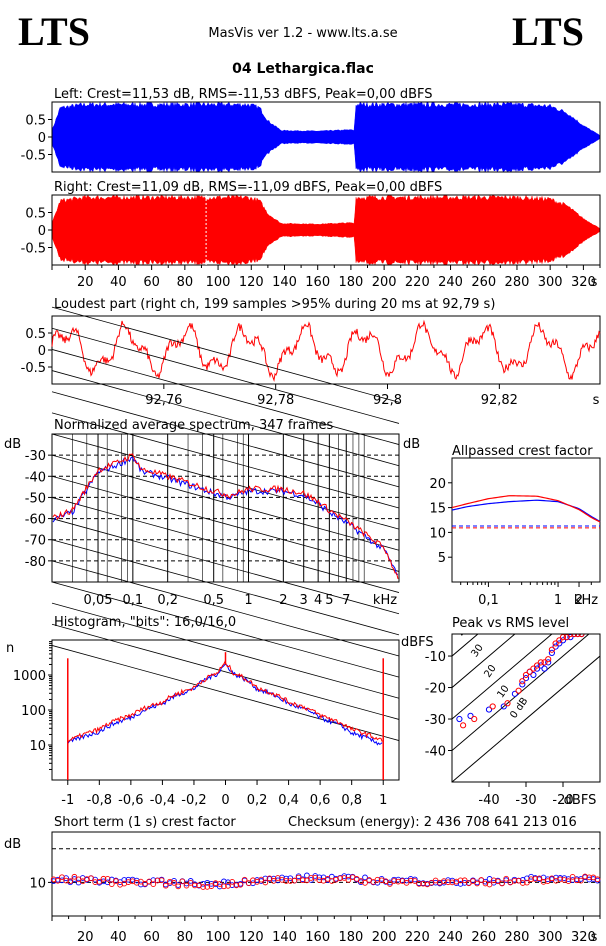 This screenshot has width=606, height=946. Describe the element at coordinates (284, 282) in the screenshot. I see `right-xtick-label: 140` at that location.